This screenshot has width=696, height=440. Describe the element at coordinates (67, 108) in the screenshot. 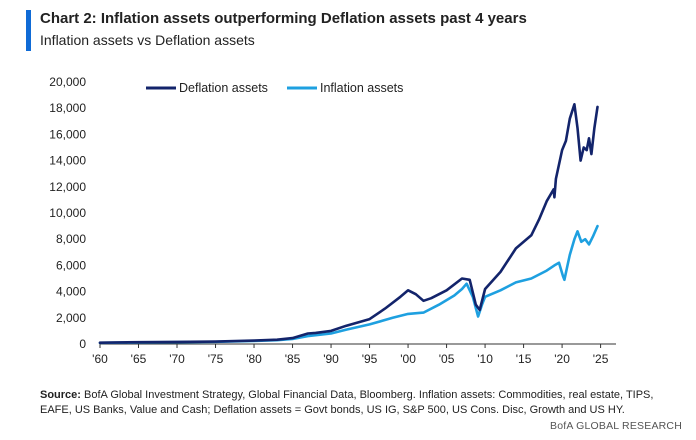

I see `y-tick-label: 18,000` at that location.